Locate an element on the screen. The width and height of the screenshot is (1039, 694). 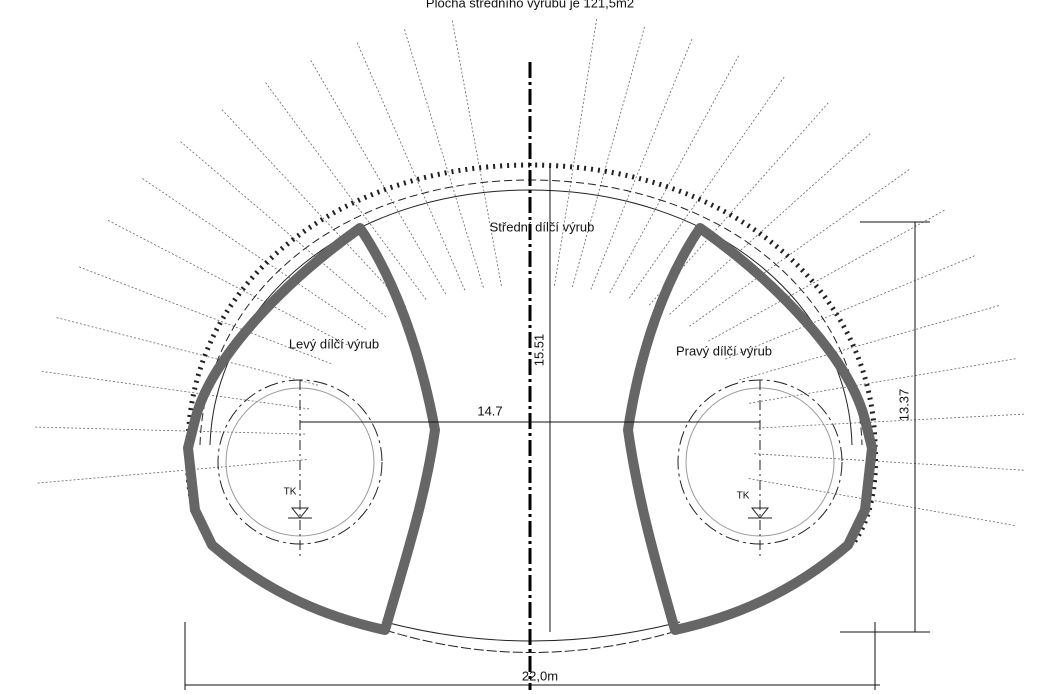
label: Levý dílčí výrub is located at coordinates (334, 343).